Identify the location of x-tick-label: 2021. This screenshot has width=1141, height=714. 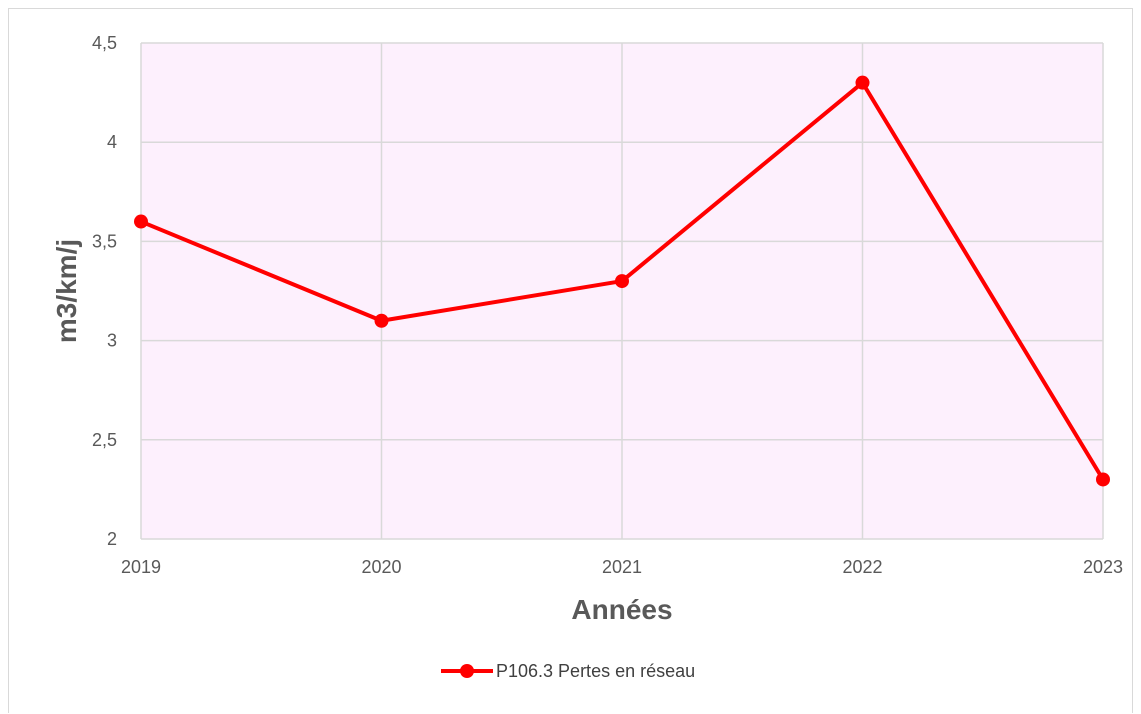
(622, 567).